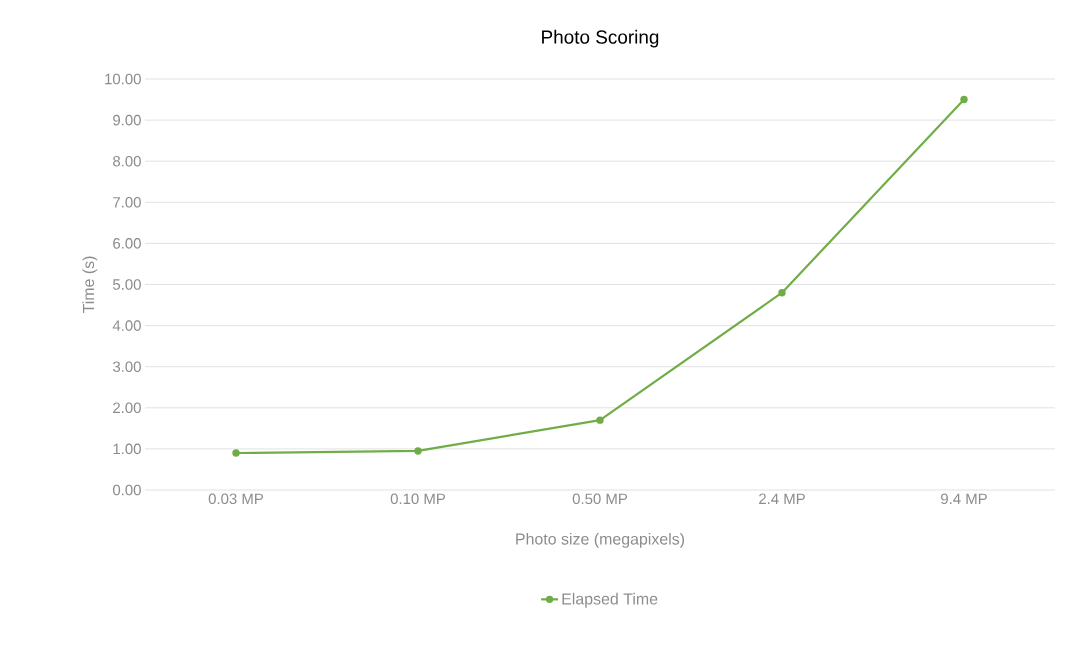  What do you see at coordinates (127, 202) in the screenshot?
I see `y-tick-label: 7.00` at bounding box center [127, 202].